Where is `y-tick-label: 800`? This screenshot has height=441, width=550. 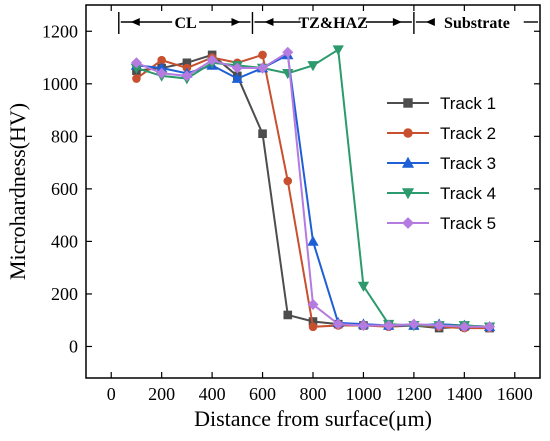 y-tick-label: 800 is located at coordinates (64, 136).